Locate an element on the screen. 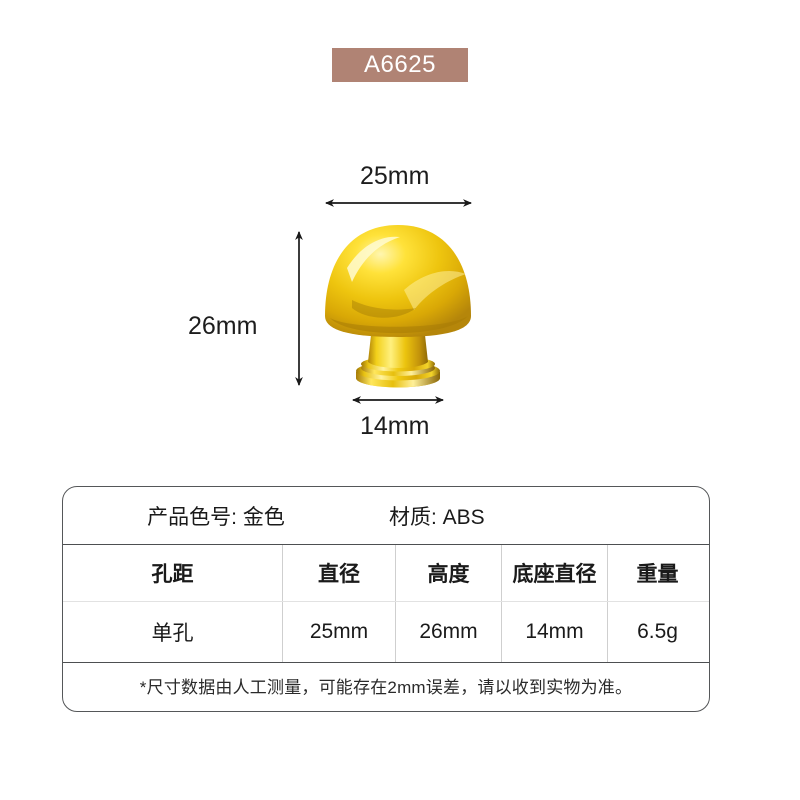  cell-hole-spacing: 单孔 is located at coordinates (172, 633).